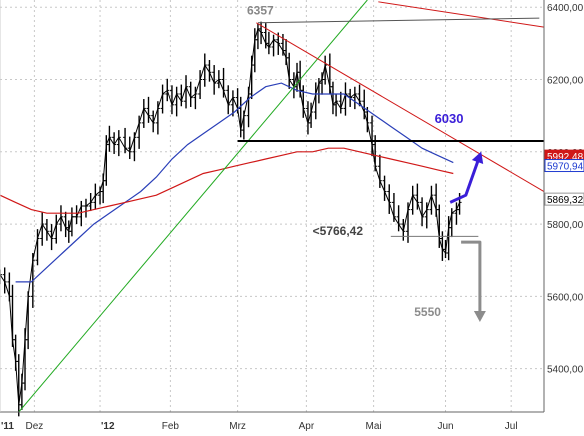  Describe the element at coordinates (34, 426) in the screenshot. I see `x-tick-label: Dez` at that location.